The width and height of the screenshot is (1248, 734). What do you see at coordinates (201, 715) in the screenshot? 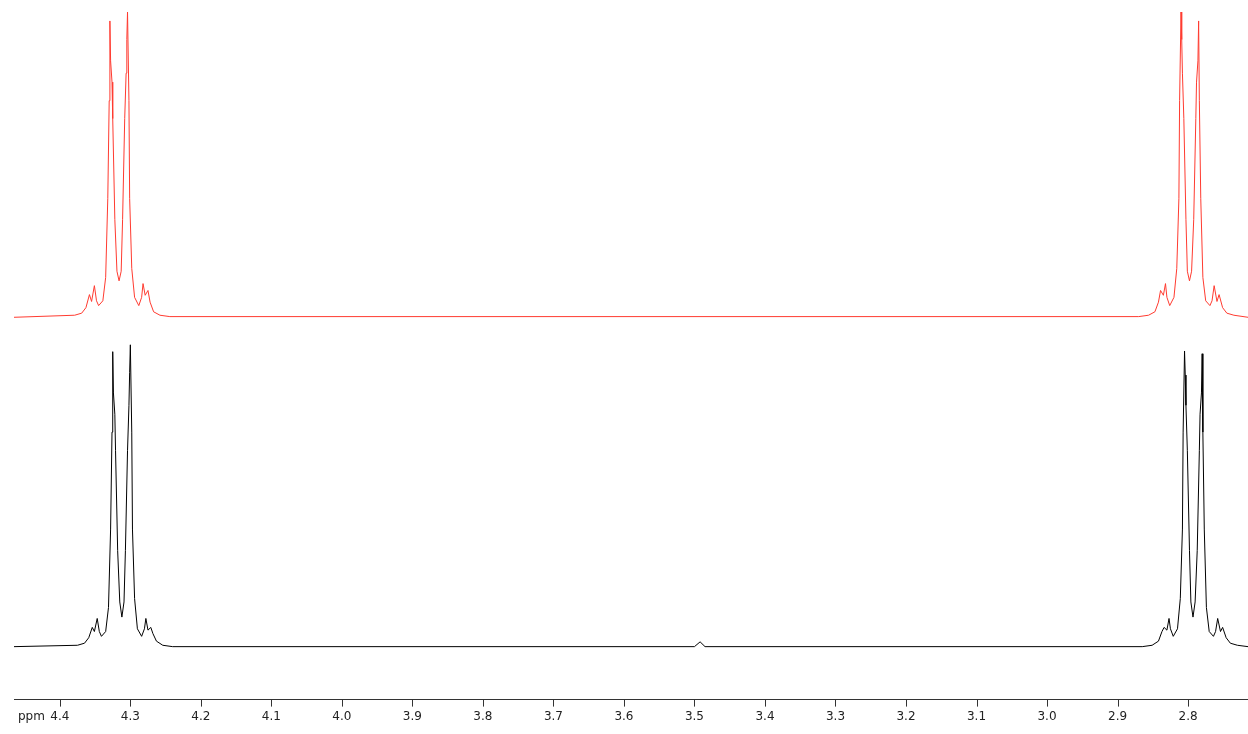
I see `x-tick-label: 4.2` at bounding box center [201, 715].